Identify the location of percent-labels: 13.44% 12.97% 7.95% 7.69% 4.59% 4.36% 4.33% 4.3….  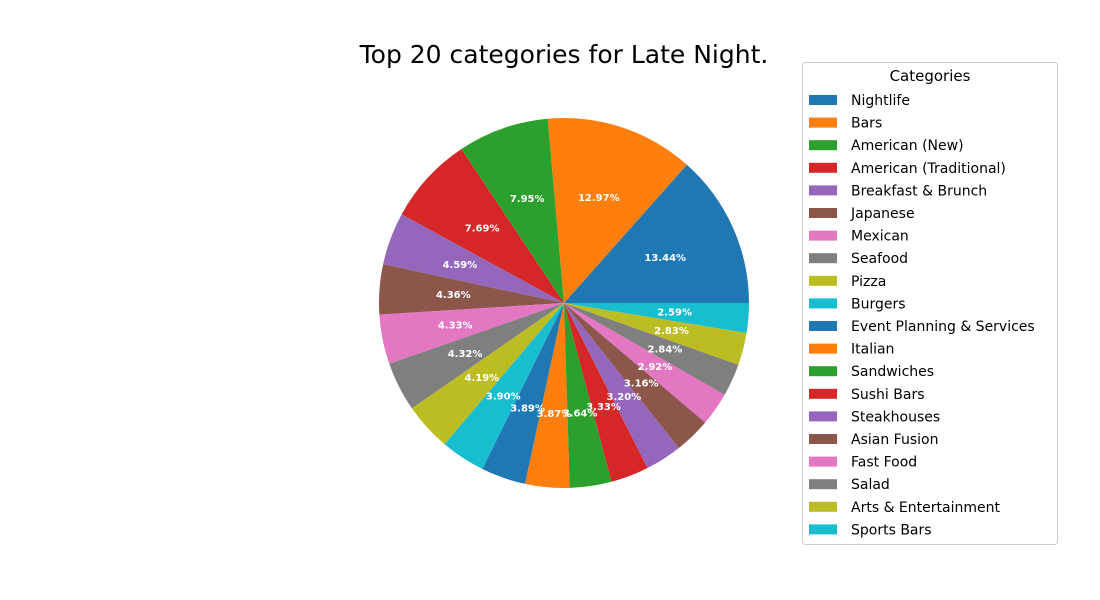
(564, 306).